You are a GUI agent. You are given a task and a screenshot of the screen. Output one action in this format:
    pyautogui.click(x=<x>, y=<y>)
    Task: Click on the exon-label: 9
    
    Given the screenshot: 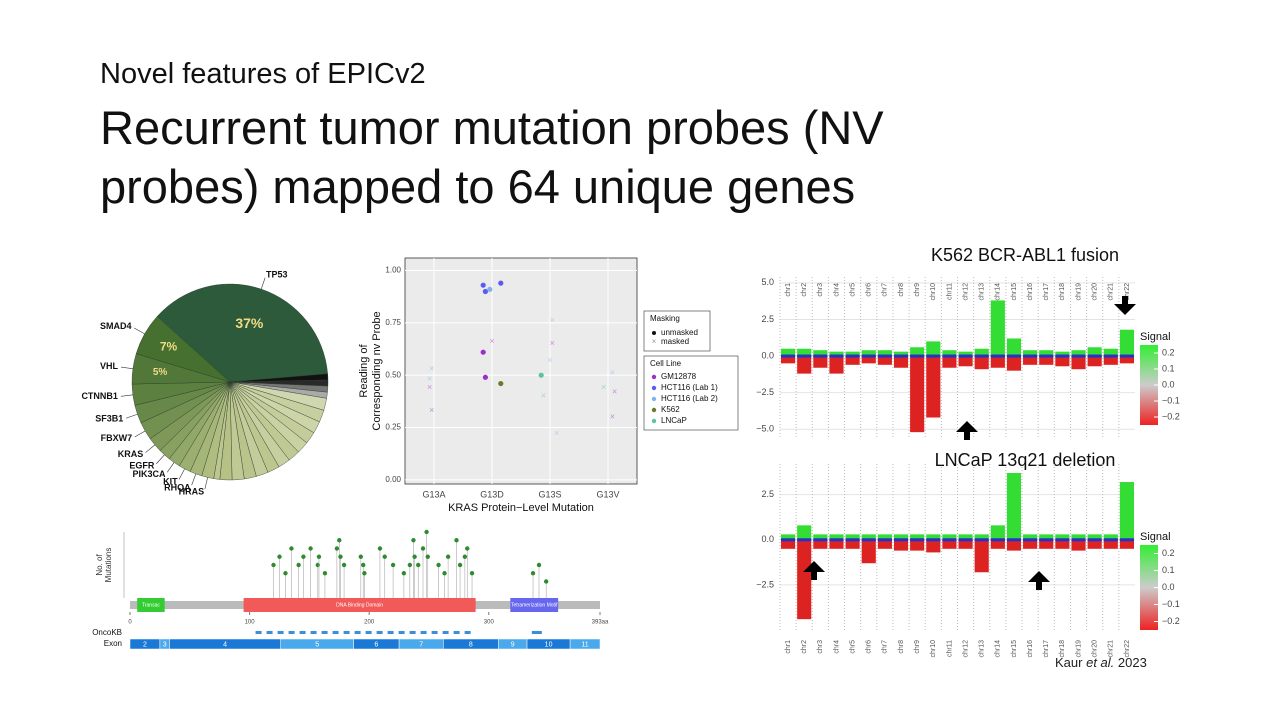 What is the action you would take?
    pyautogui.click(x=513, y=644)
    